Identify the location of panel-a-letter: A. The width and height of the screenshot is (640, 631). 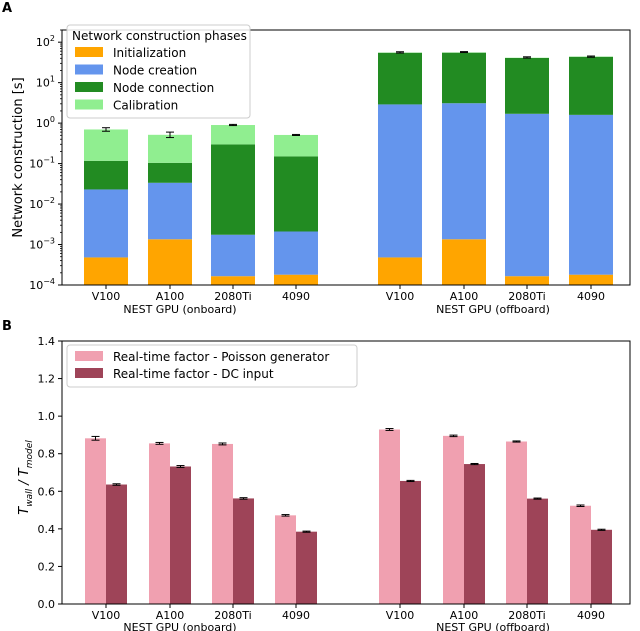
(7, 8).